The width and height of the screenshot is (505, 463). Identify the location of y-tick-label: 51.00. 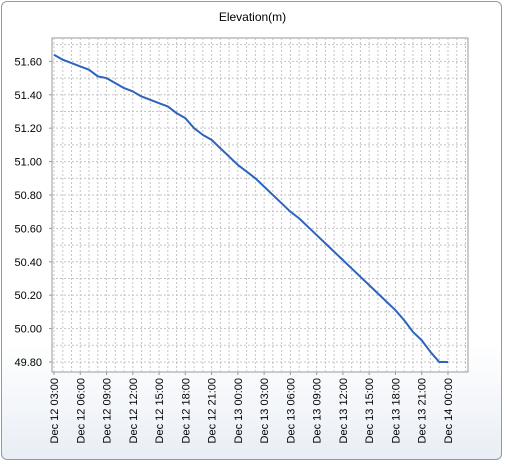
(28, 163).